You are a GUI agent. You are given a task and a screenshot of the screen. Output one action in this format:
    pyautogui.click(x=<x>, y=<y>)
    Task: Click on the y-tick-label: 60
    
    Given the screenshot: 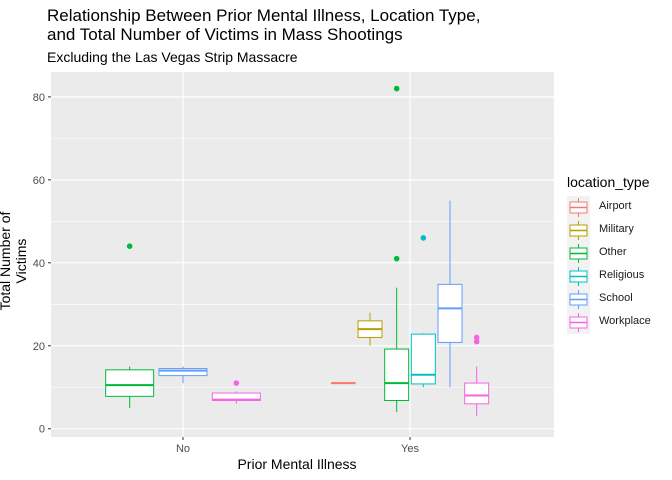 What is the action you would take?
    pyautogui.click(x=39, y=181)
    